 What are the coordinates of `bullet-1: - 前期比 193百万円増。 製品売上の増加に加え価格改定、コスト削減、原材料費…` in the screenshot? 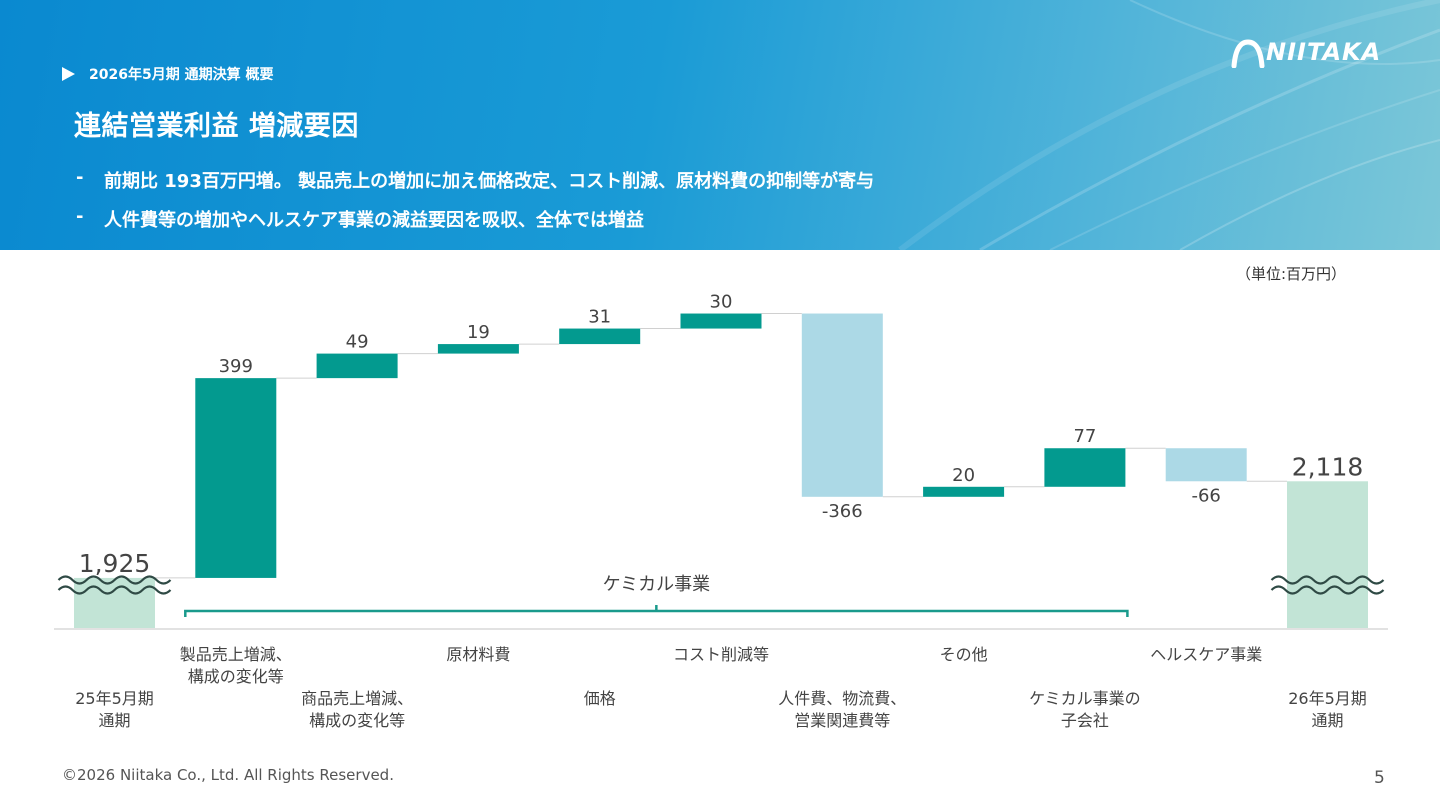 It's located at (475, 180).